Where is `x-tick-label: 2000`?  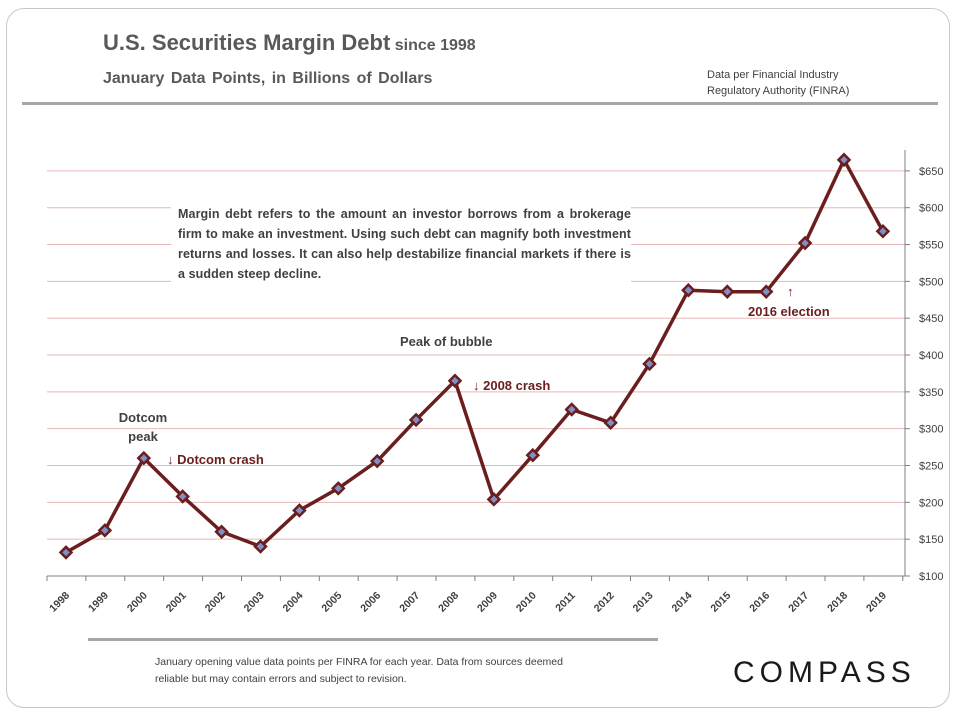
x-tick-label: 2000 is located at coordinates (137, 602).